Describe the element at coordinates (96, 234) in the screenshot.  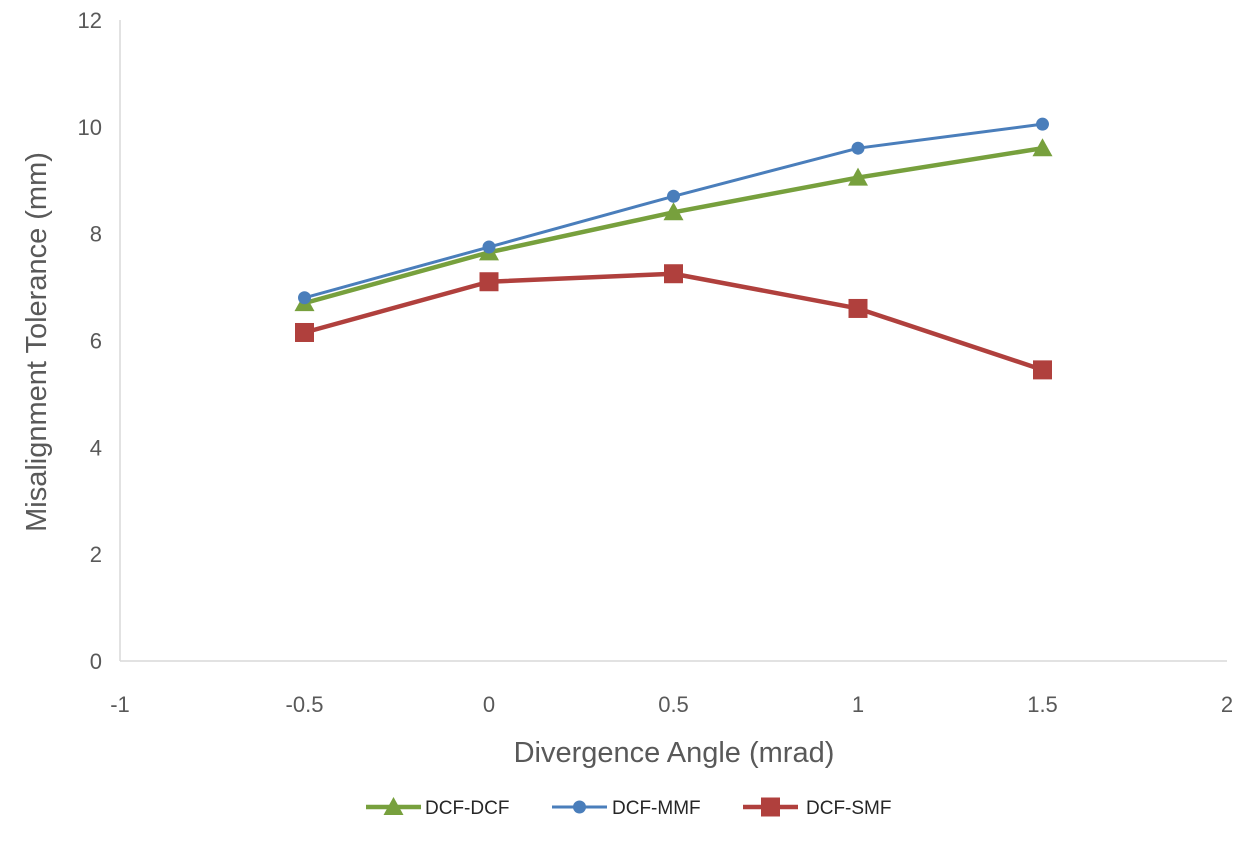
I see `y-tick-label: 8` at that location.